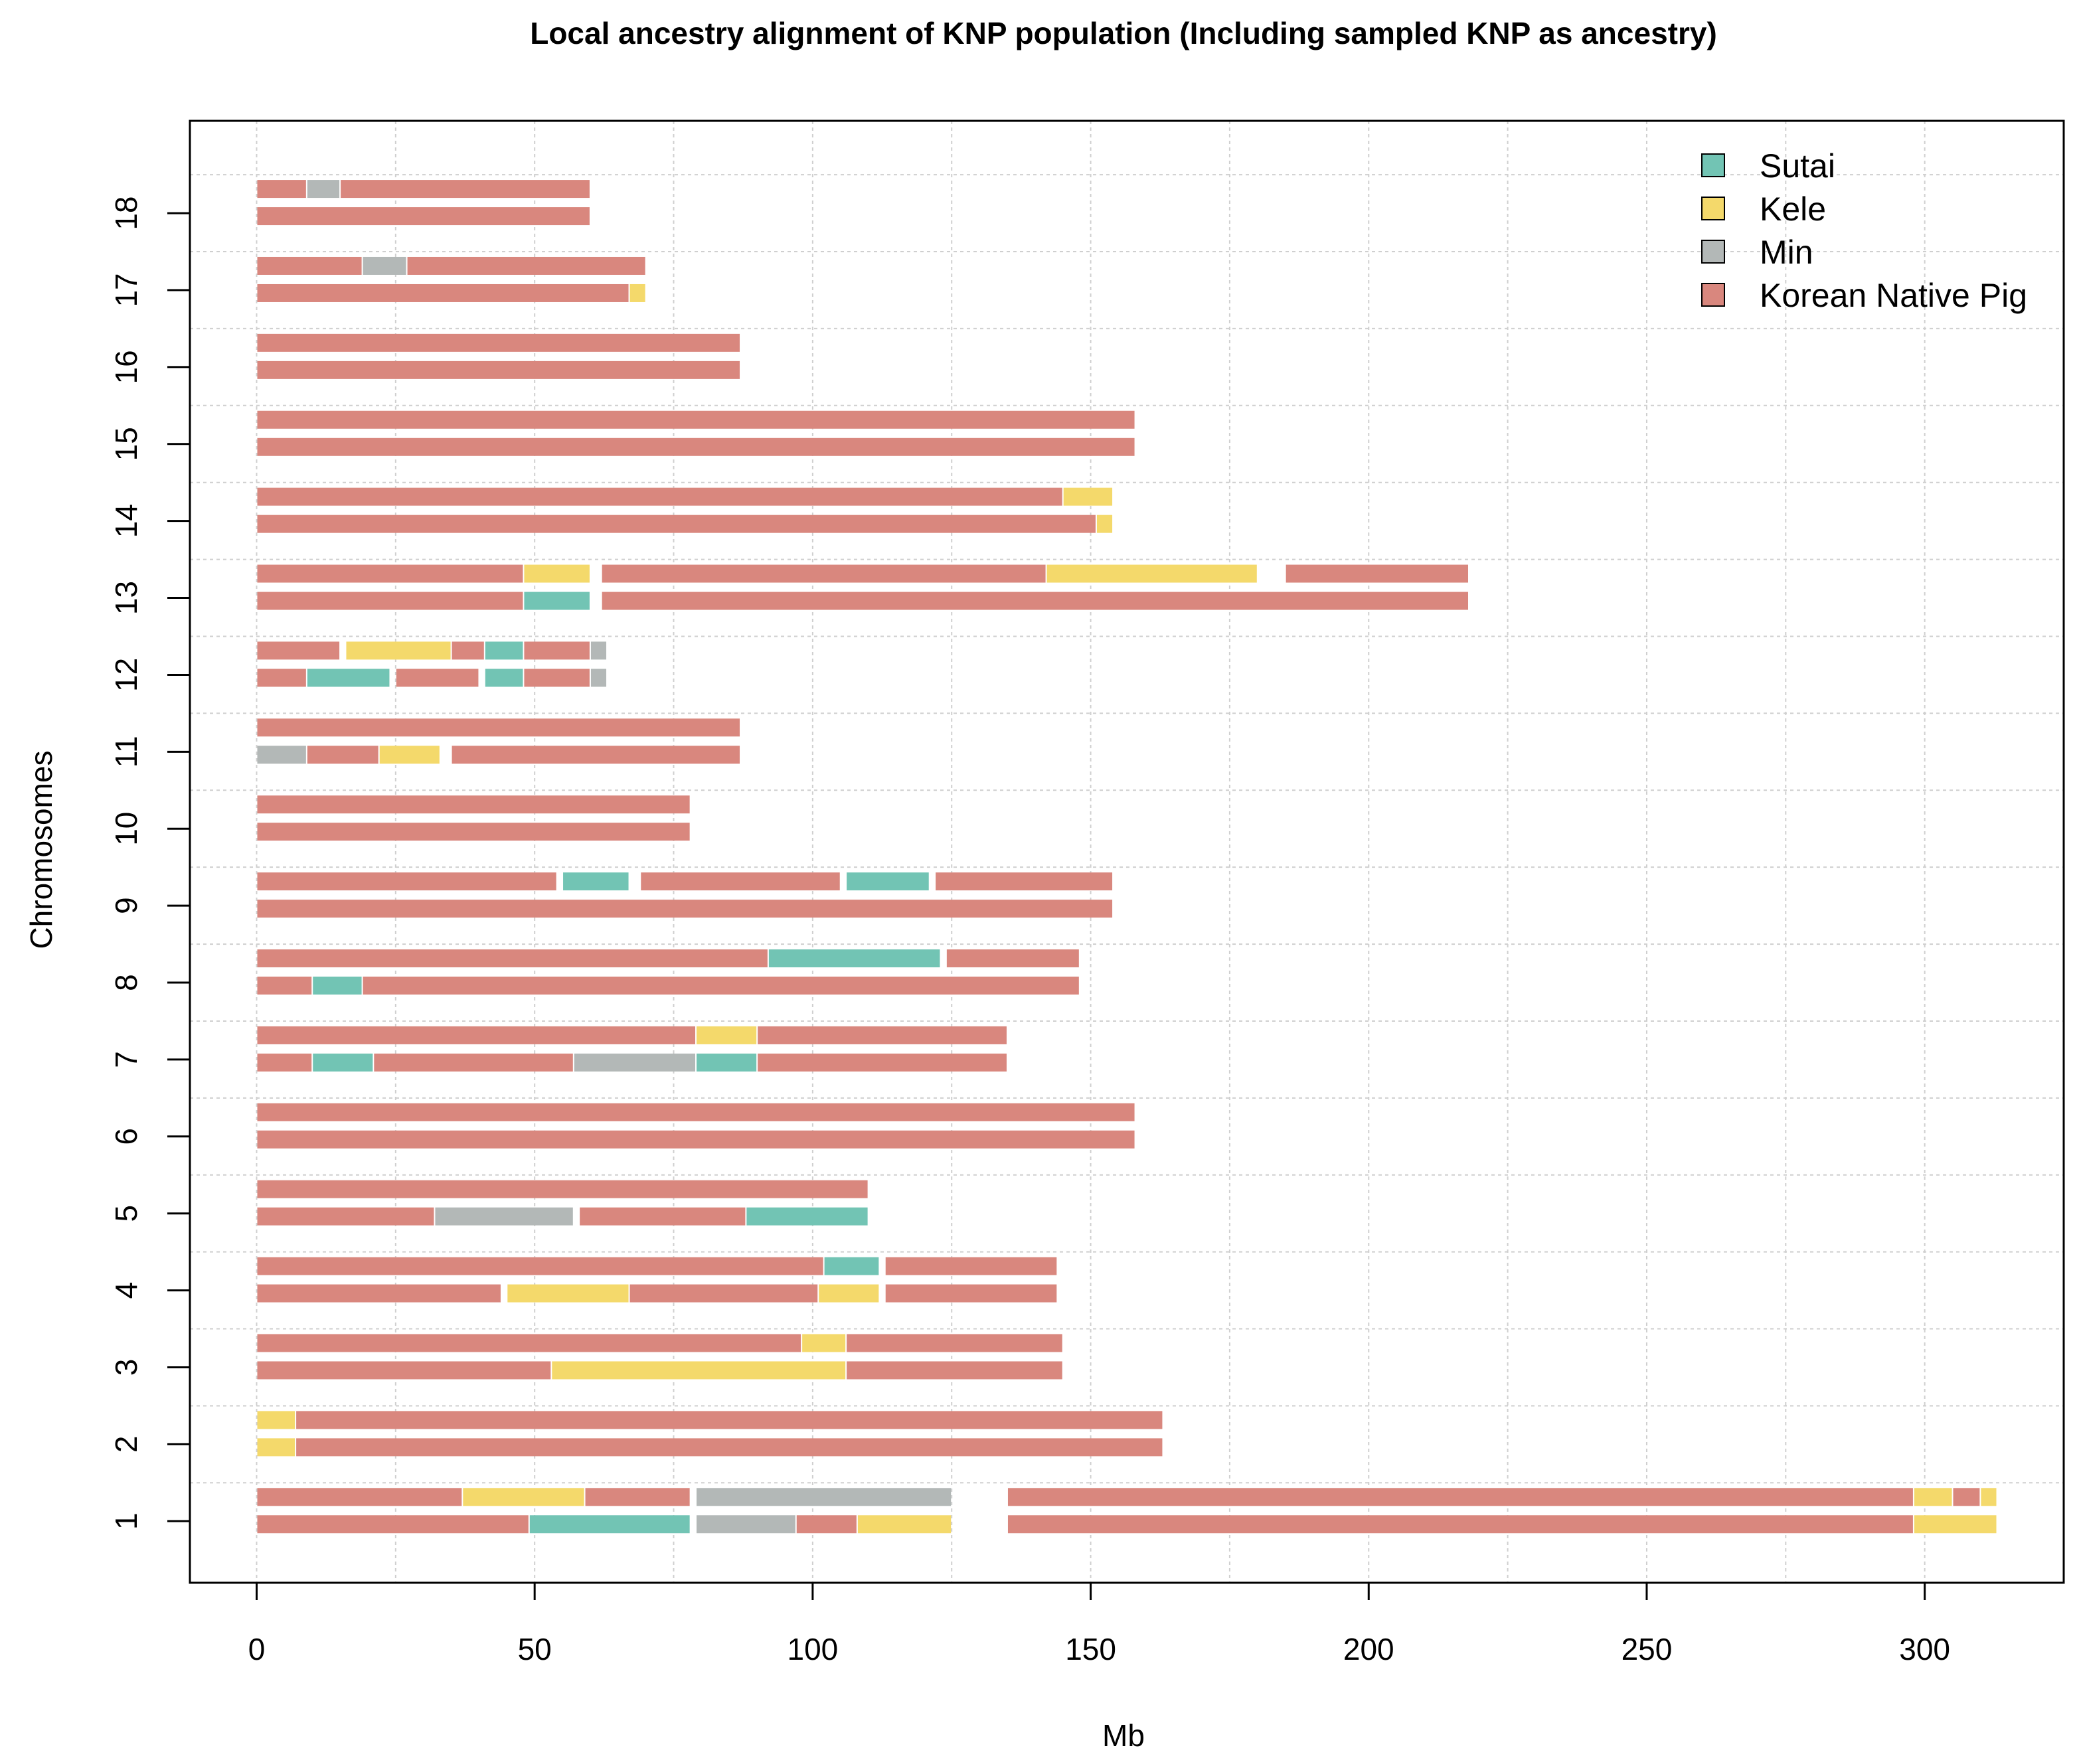 Image resolution: width=2079 pixels, height=1764 pixels. I want to click on segment-chr13-hap2-sutai, so click(557, 601).